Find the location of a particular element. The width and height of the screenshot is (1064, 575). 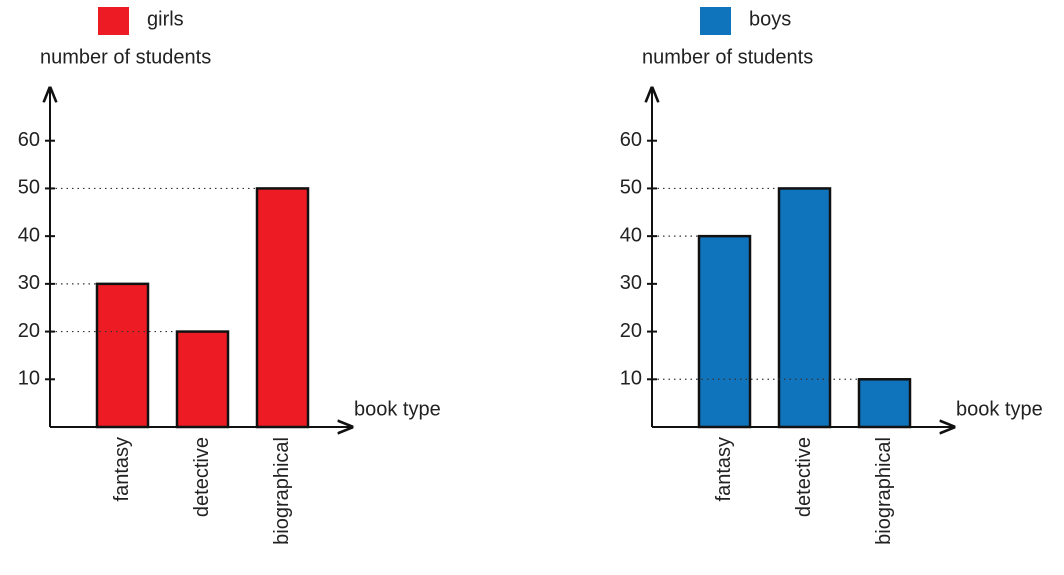

legend-label: boys is located at coordinates (770, 19).